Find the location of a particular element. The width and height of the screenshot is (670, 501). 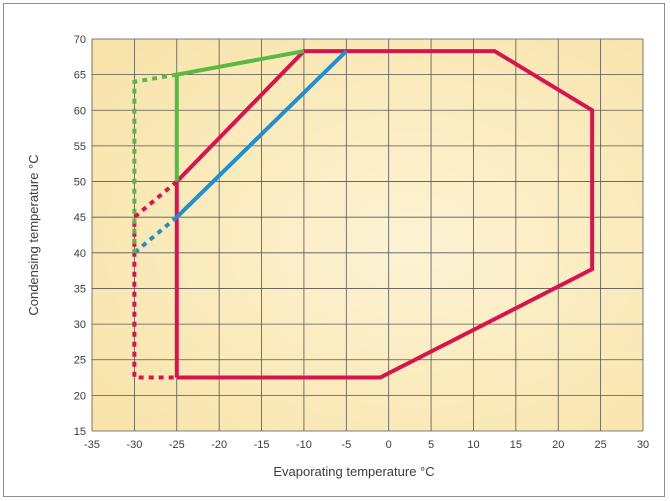

series-1-solid-line is located at coordinates (261, 134).